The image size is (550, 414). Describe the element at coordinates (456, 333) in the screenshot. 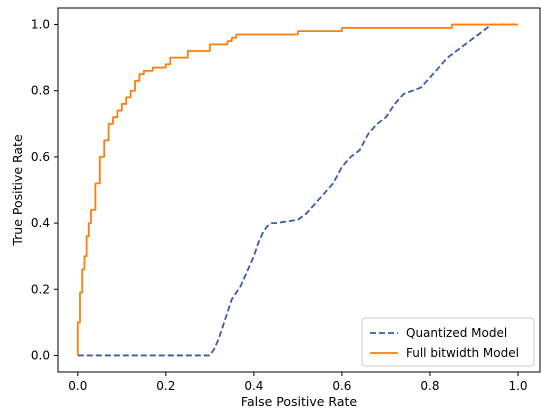

I see `legend-label-quantized: Quantized Model` at that location.